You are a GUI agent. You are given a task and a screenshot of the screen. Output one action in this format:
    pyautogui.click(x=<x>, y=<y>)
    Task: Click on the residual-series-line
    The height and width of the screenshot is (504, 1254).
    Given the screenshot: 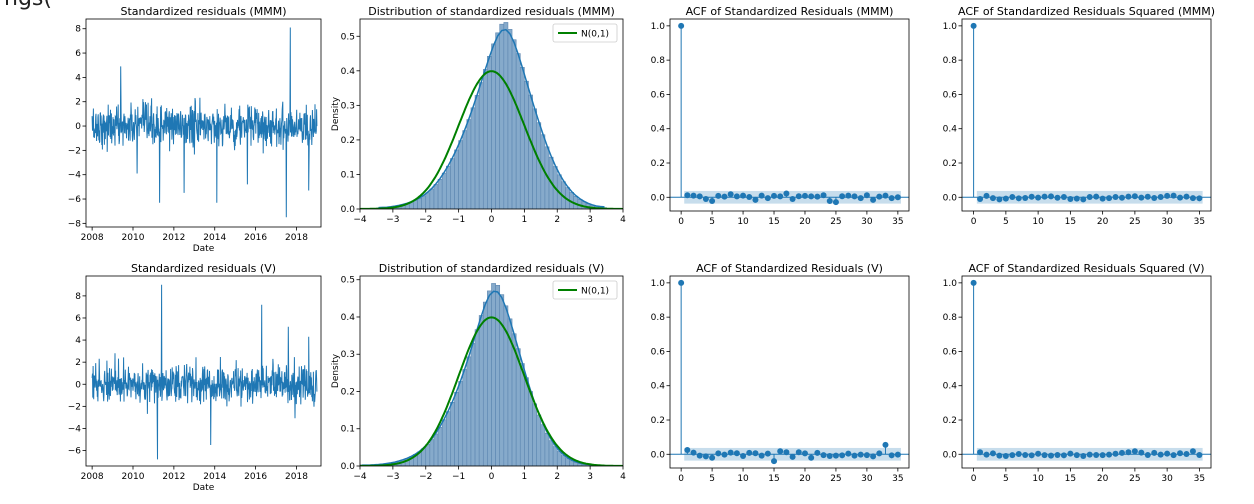 What is the action you would take?
    pyautogui.click(x=204, y=122)
    